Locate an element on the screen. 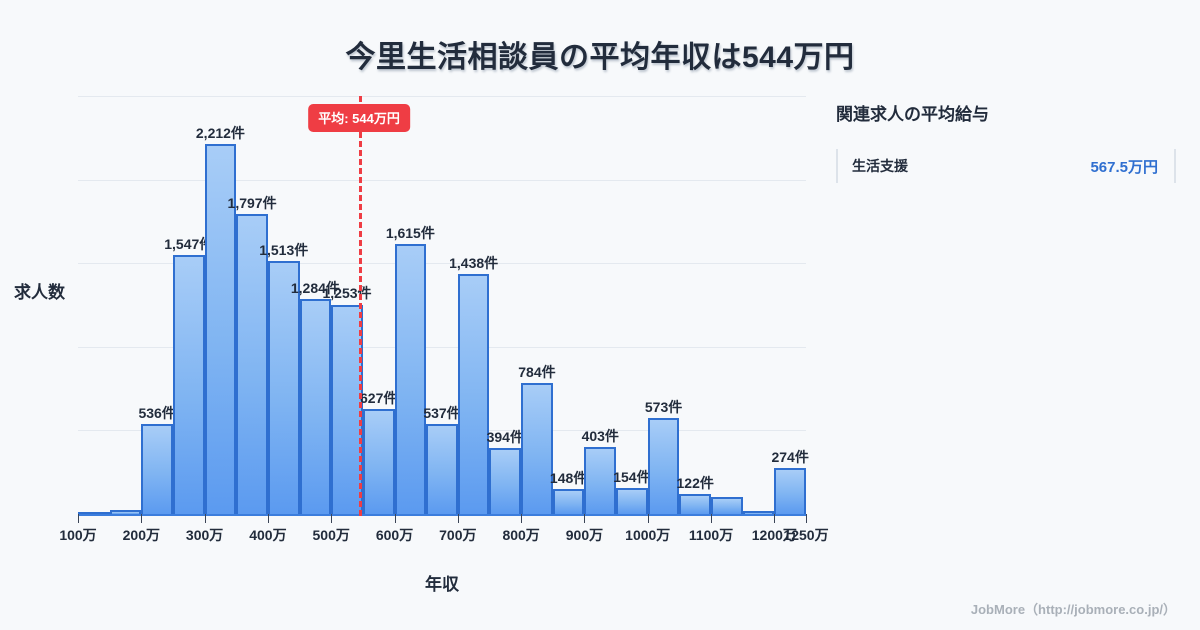  x-axis-tick-label: 1100万 is located at coordinates (711, 535).